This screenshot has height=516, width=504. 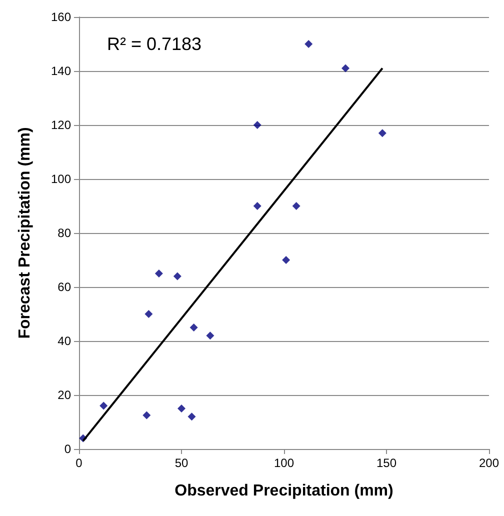 I want to click on y-tick-label: 20, so click(x=65, y=395).